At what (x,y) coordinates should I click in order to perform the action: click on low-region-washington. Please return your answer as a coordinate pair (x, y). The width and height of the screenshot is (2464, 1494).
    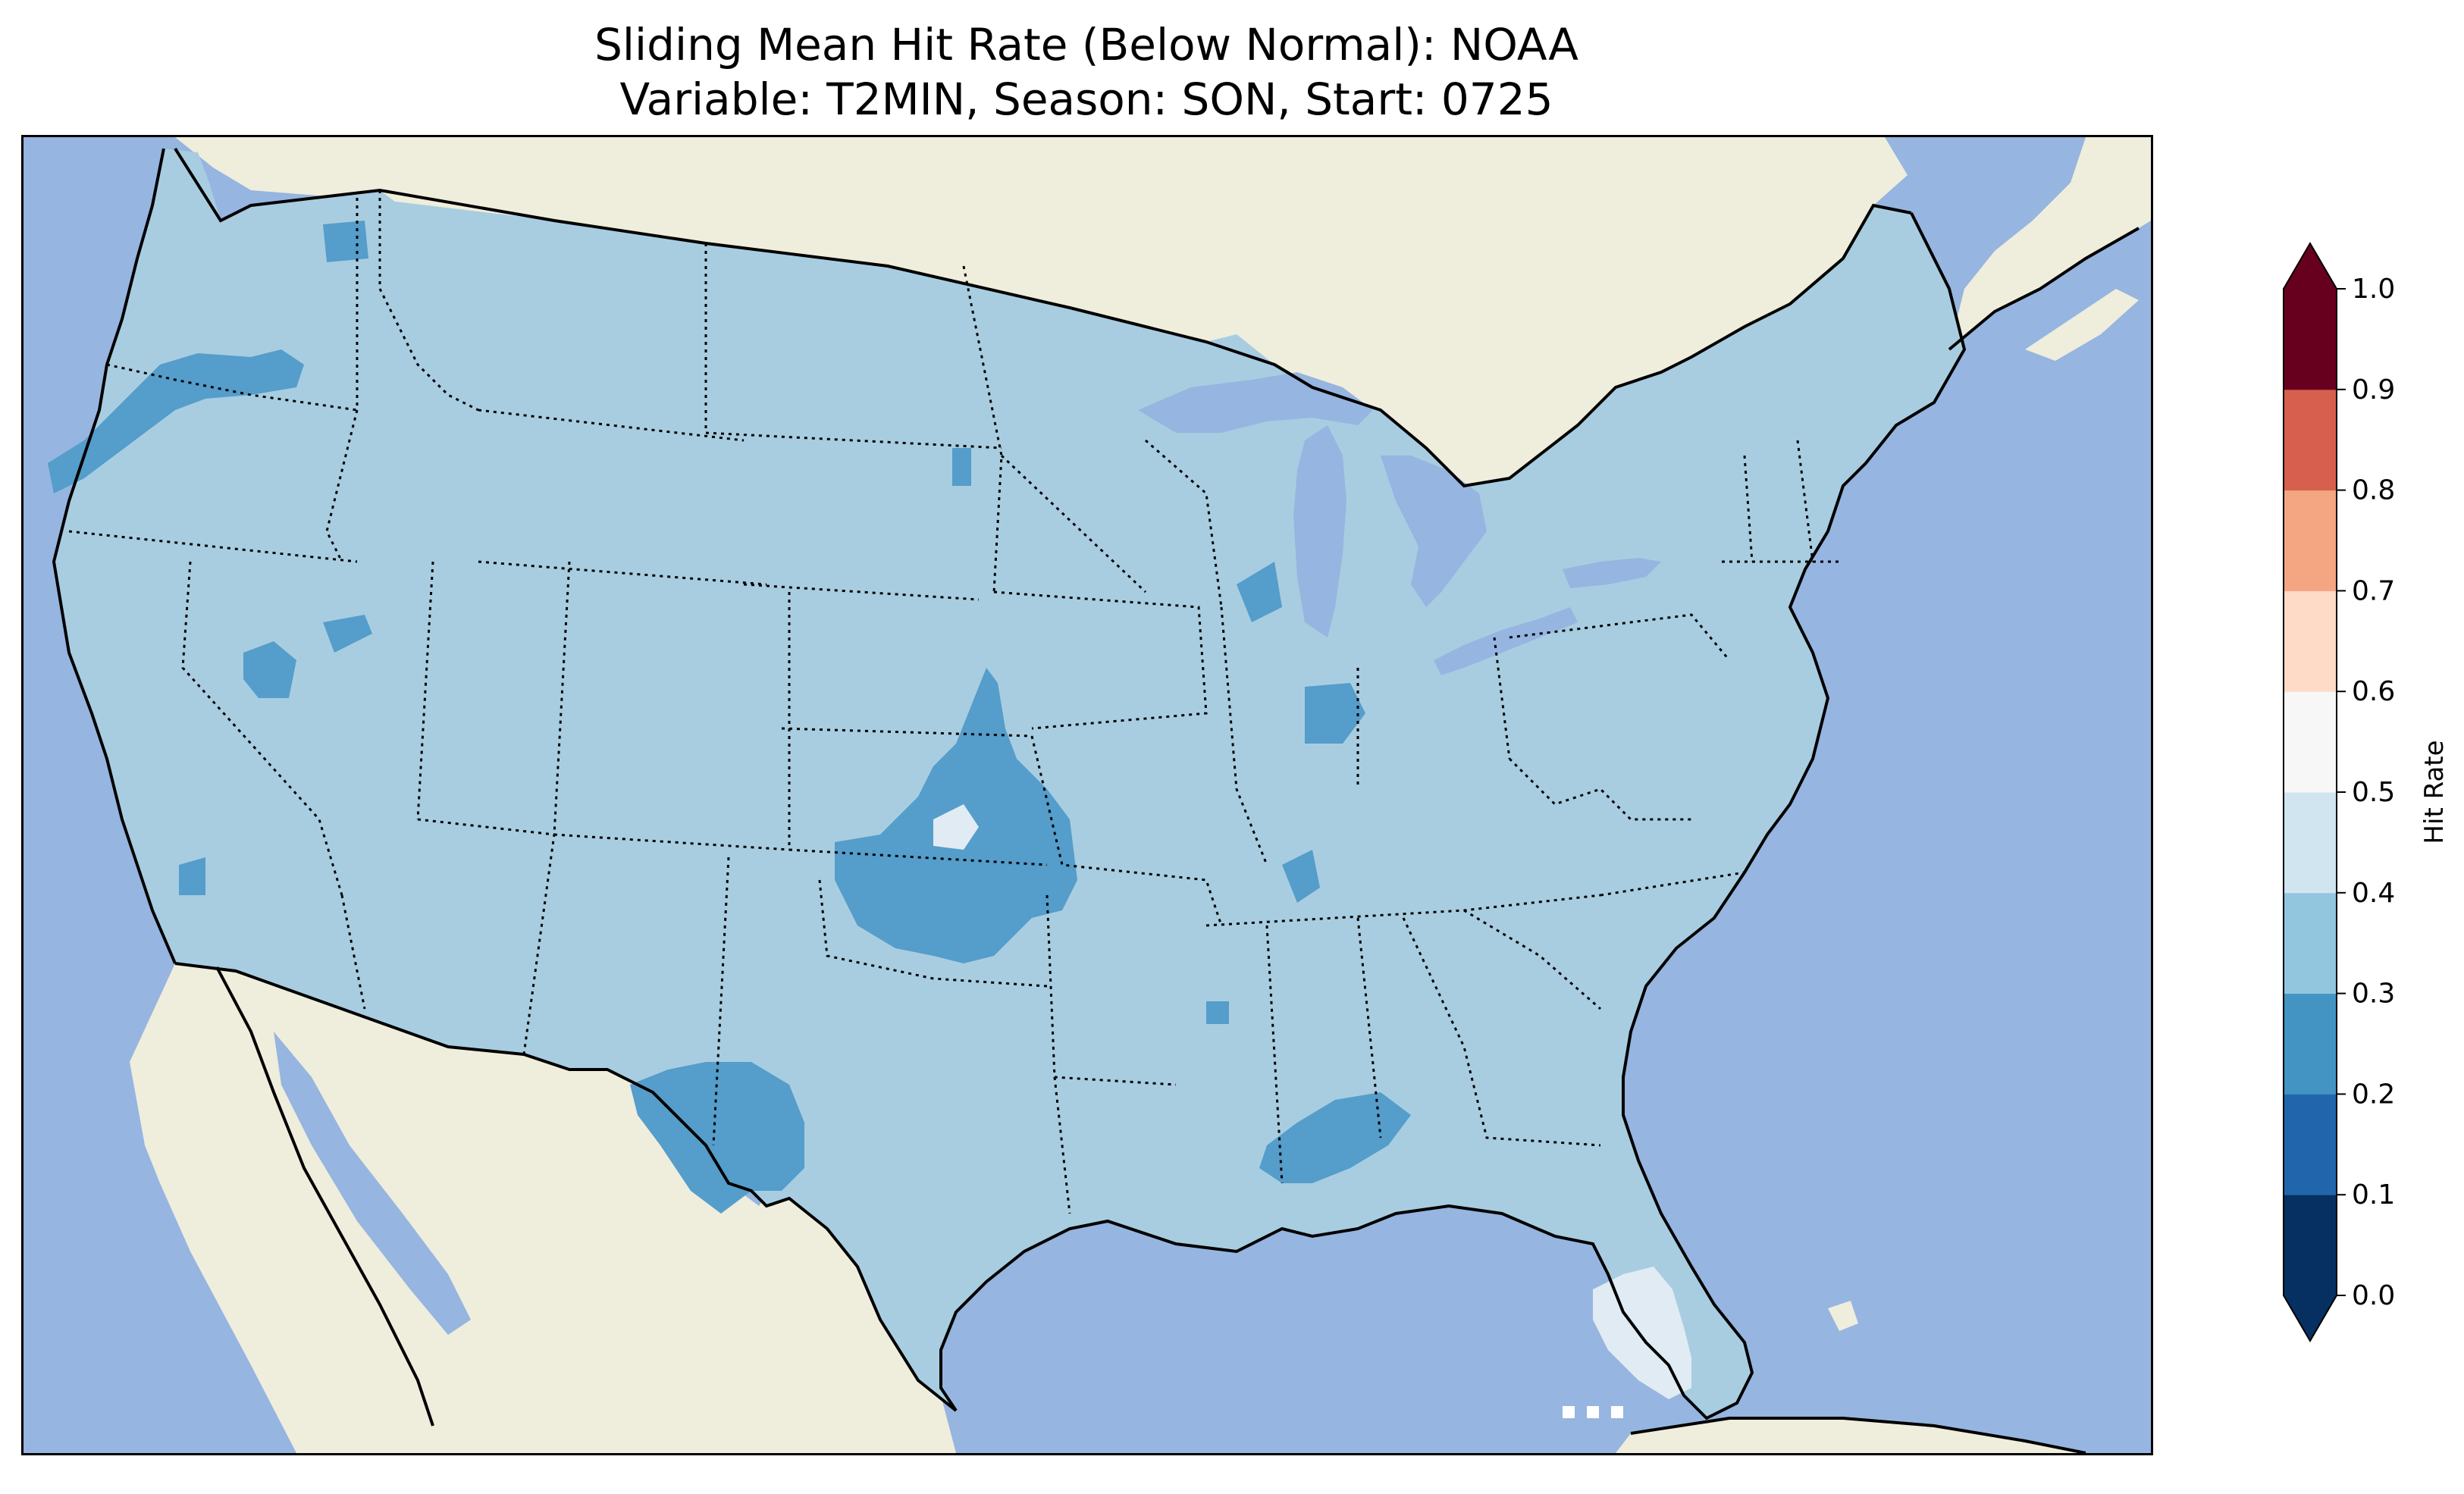
    Looking at the image, I should click on (345, 241).